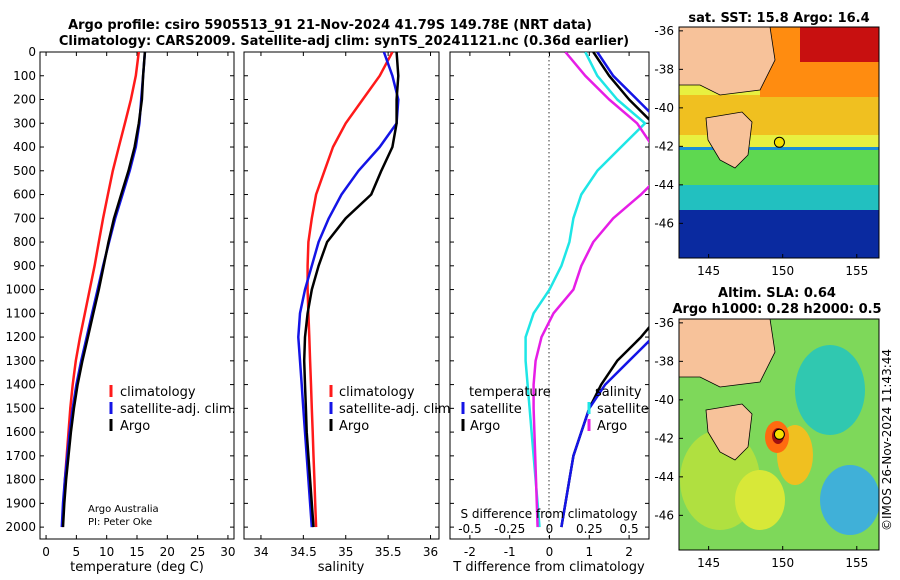  Describe the element at coordinates (506, 409) in the screenshot. I see `difference-legend-left: temperature satellite Argo` at that location.